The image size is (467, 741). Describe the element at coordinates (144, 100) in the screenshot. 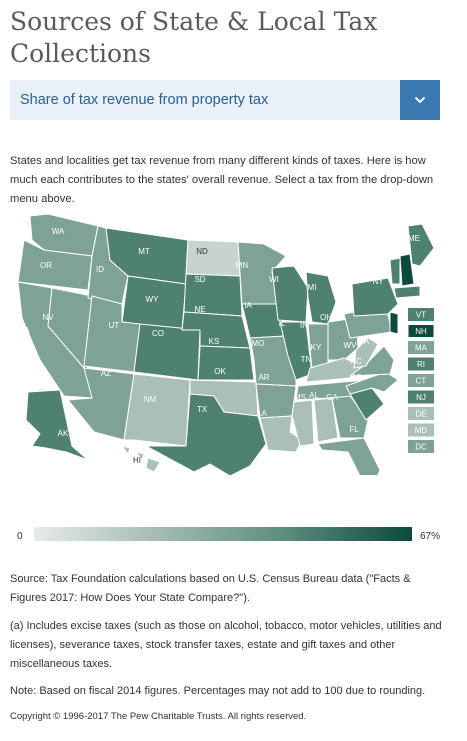

I see `dropdown-selected-value: Share of tax revenue from property tax` at that location.